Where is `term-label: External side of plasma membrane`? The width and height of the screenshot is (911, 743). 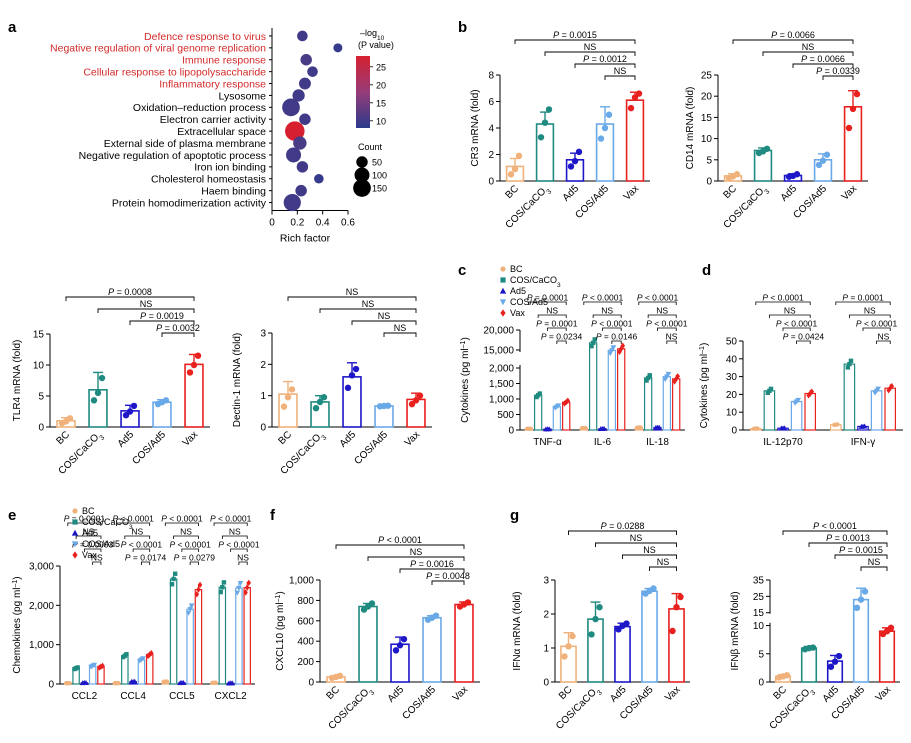 term-label: External side of plasma membrane is located at coordinates (185, 144).